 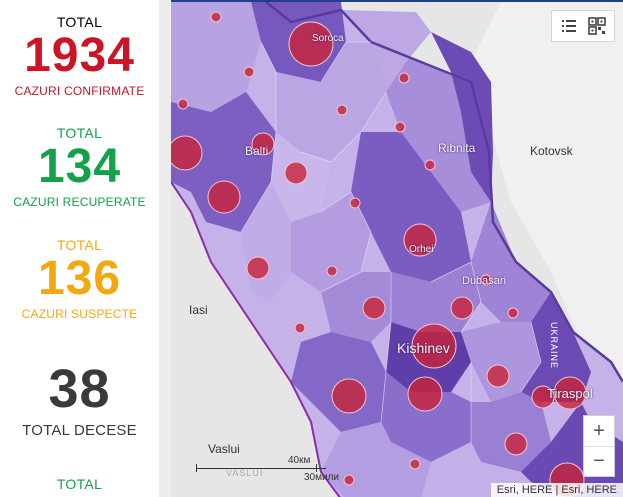 I want to click on region-tiraspol, so click(x=556, y=347).